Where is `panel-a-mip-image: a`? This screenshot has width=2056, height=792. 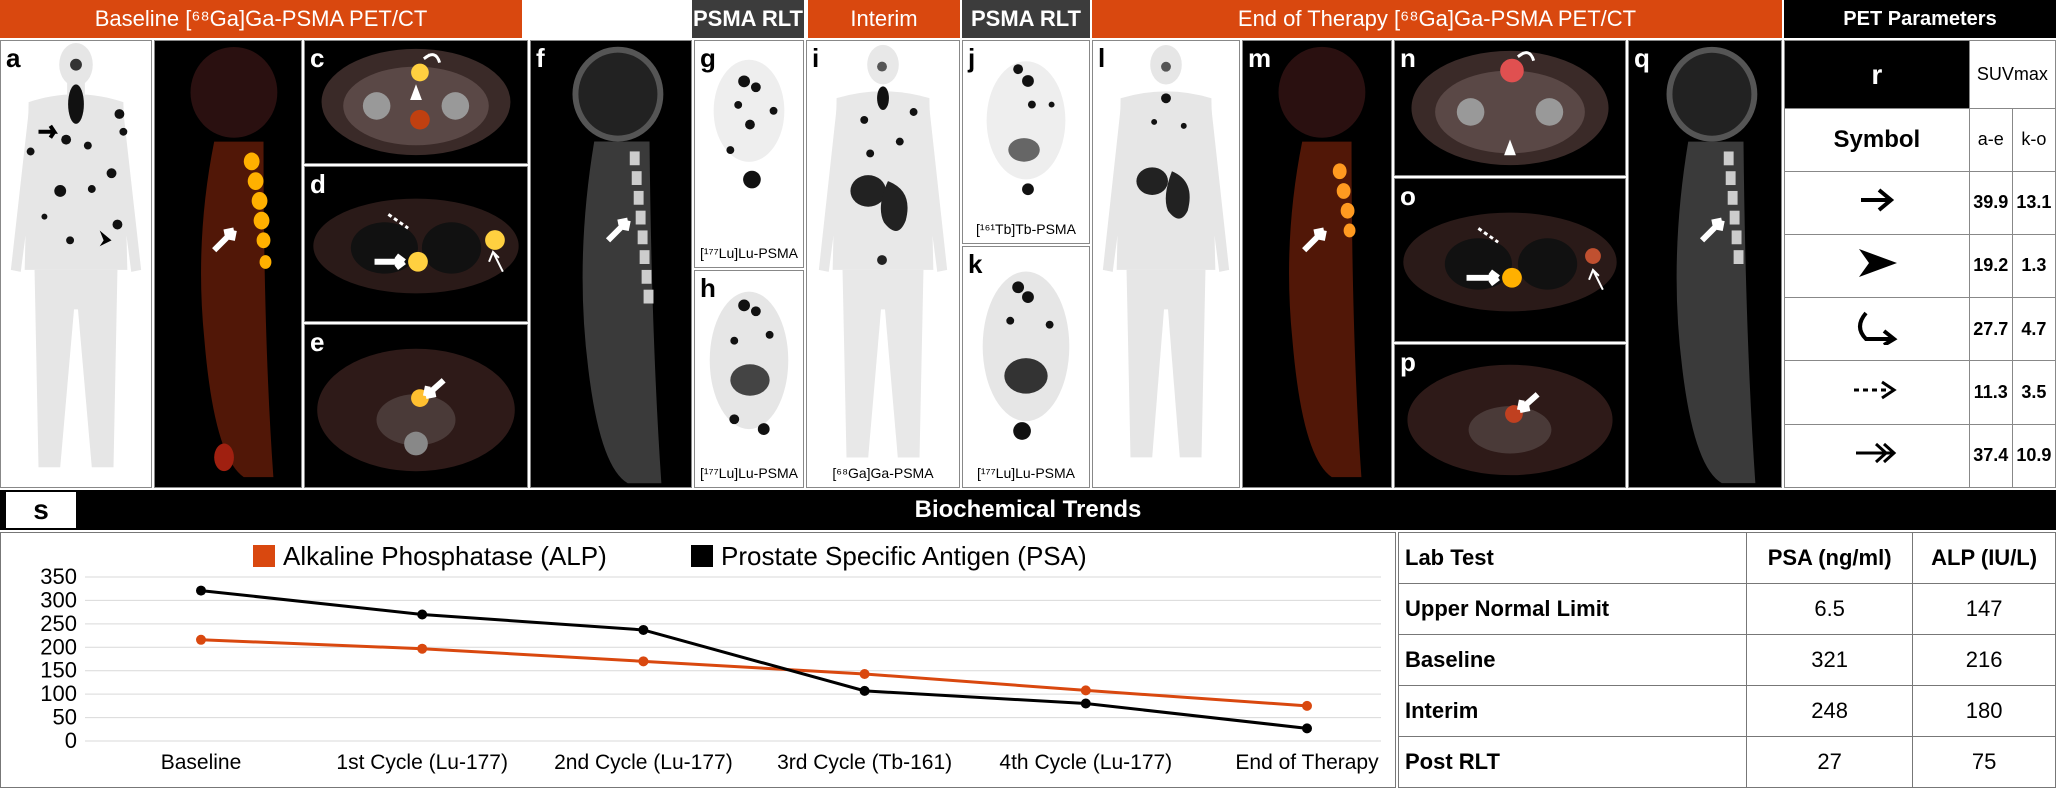
panel-a-mip-image: a is located at coordinates (76, 264).